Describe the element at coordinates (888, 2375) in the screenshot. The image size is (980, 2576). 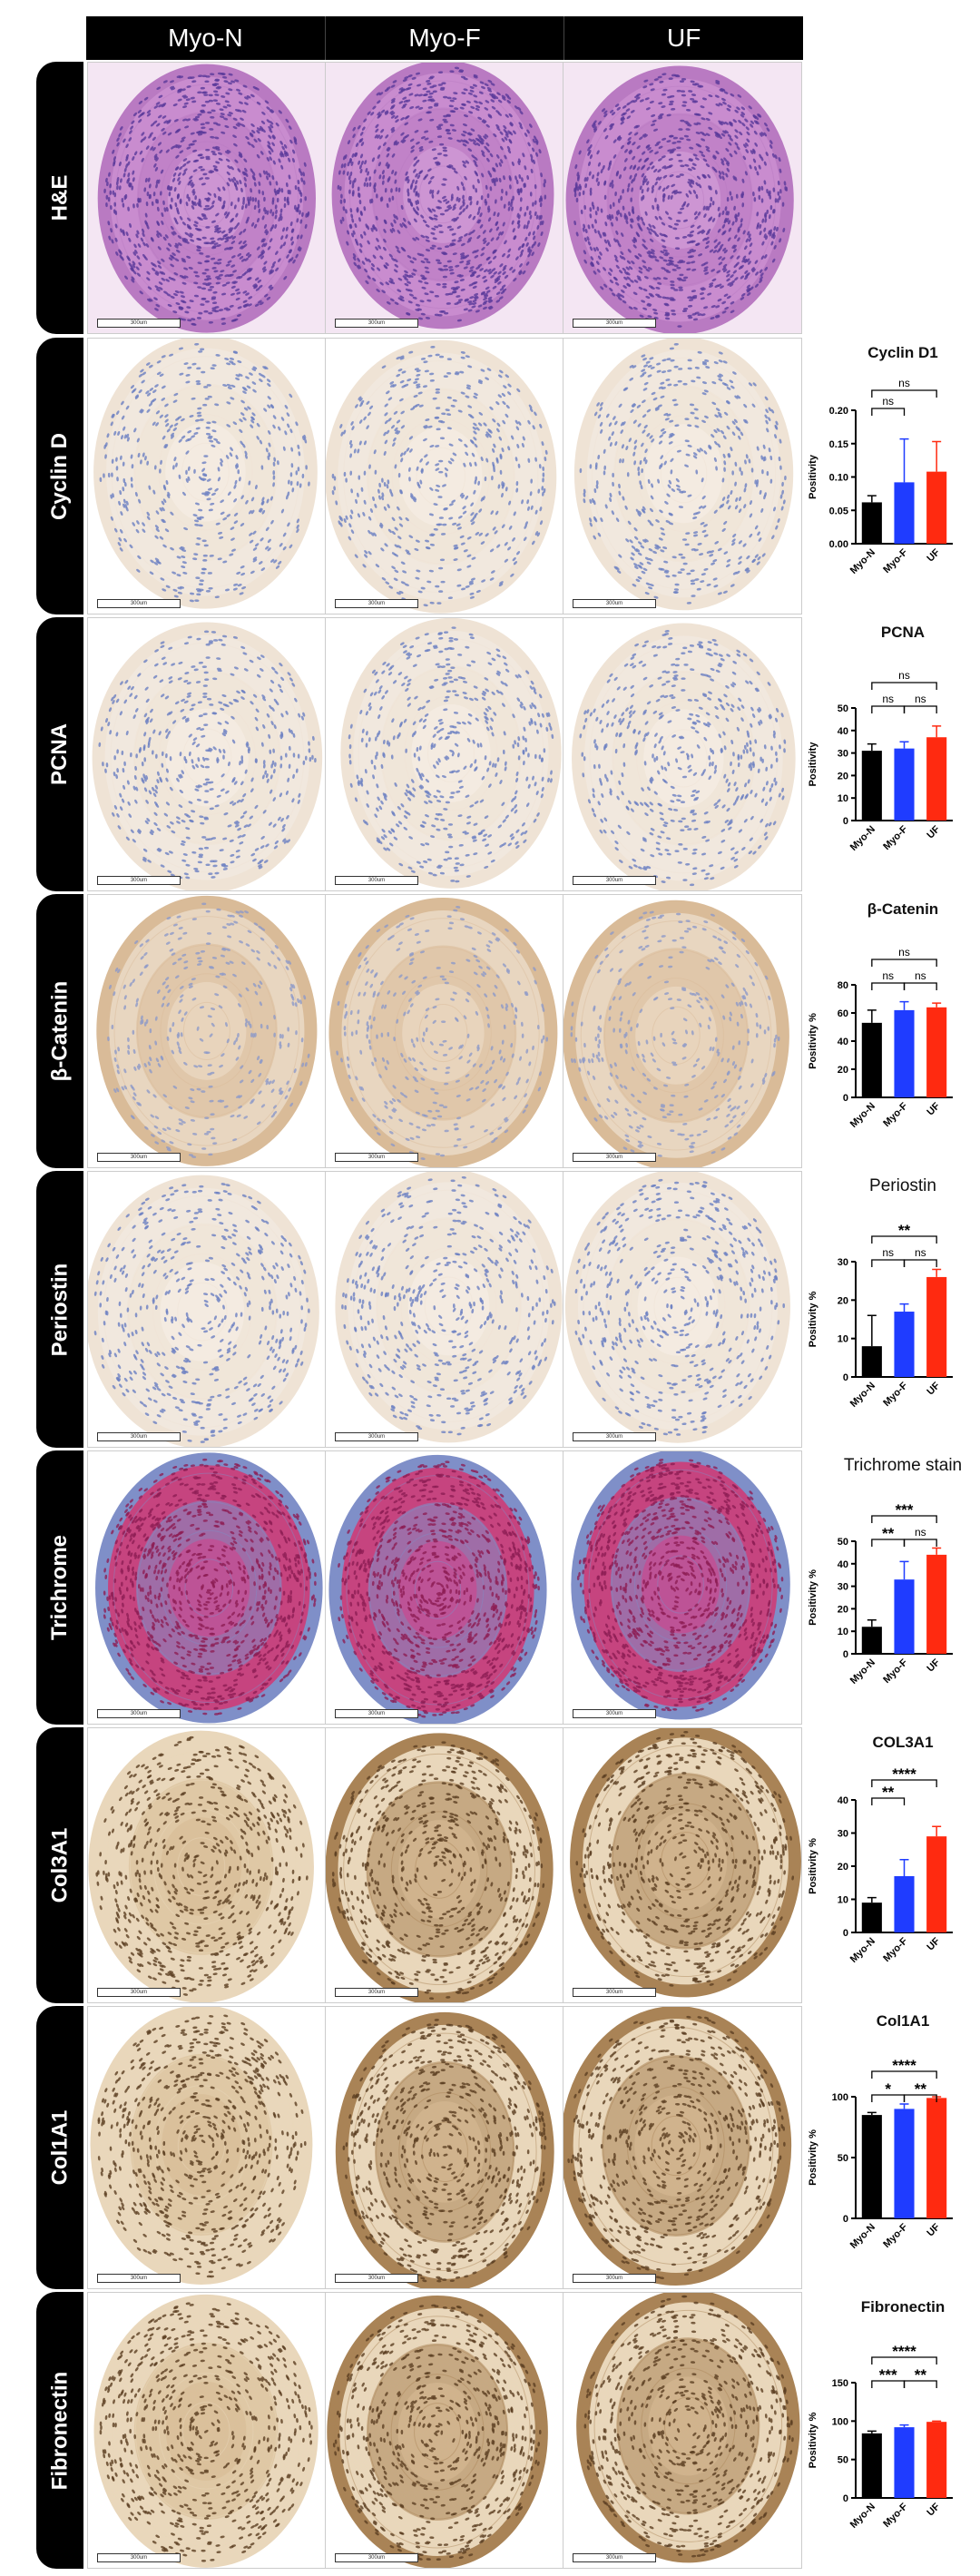
I see `significance-label: ***` at that location.